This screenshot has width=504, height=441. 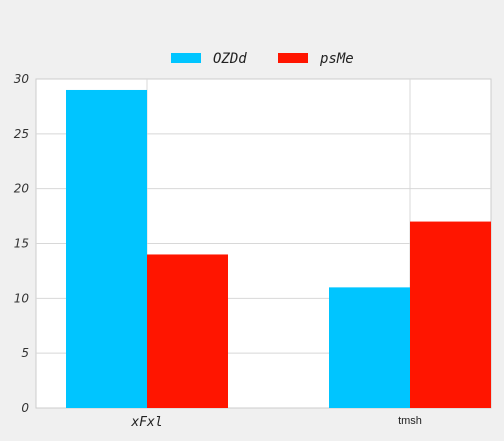 What do you see at coordinates (106, 248) in the screenshot?
I see `bar-OZDd-xFxl` at bounding box center [106, 248].